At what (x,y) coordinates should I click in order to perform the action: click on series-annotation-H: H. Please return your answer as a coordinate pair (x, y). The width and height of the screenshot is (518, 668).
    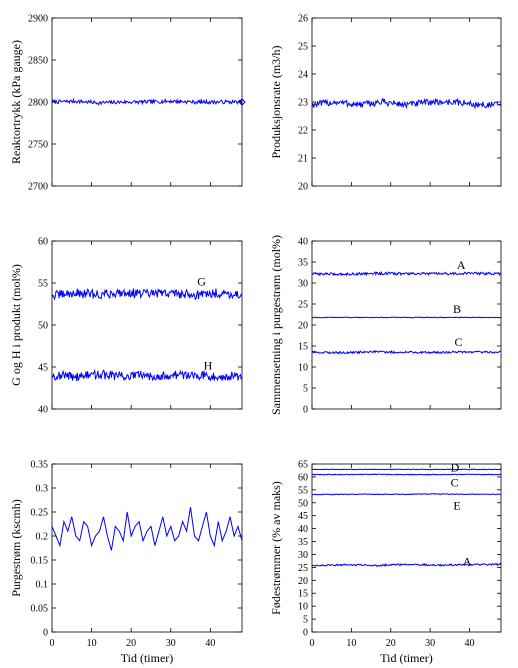
    Looking at the image, I should click on (208, 365).